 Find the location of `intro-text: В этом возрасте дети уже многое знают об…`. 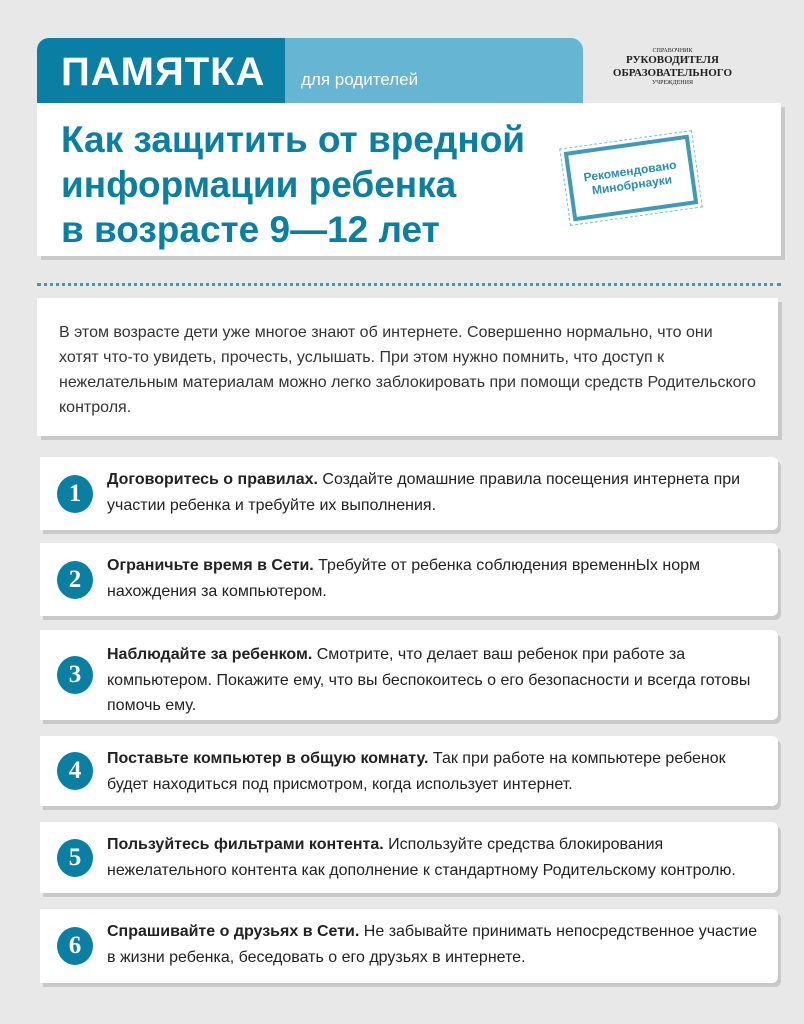

intro-text: В этом возрасте дети уже многое знают об… is located at coordinates (407, 367).